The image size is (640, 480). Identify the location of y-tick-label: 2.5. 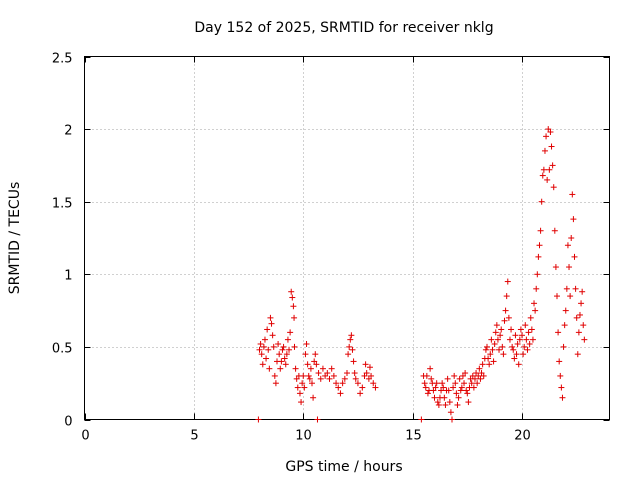
(62, 59).